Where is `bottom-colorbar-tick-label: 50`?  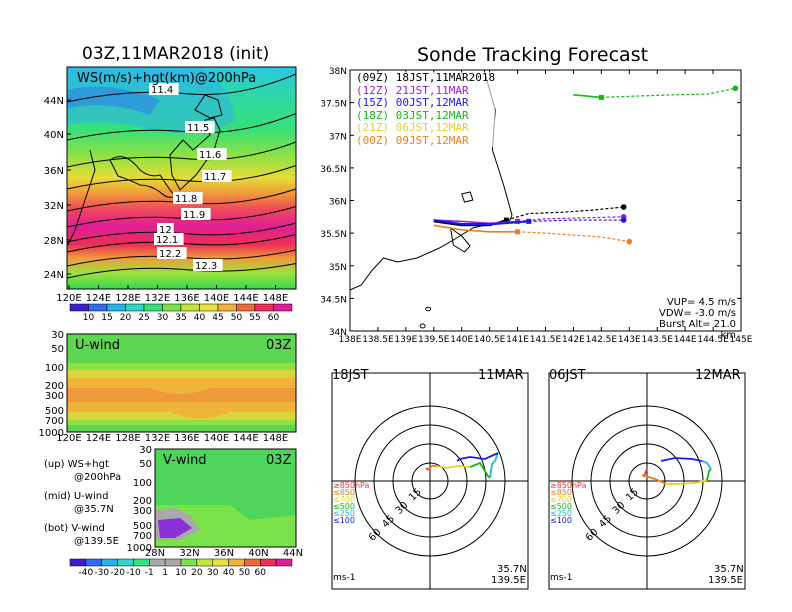 bottom-colorbar-tick-label: 50 is located at coordinates (245, 573).